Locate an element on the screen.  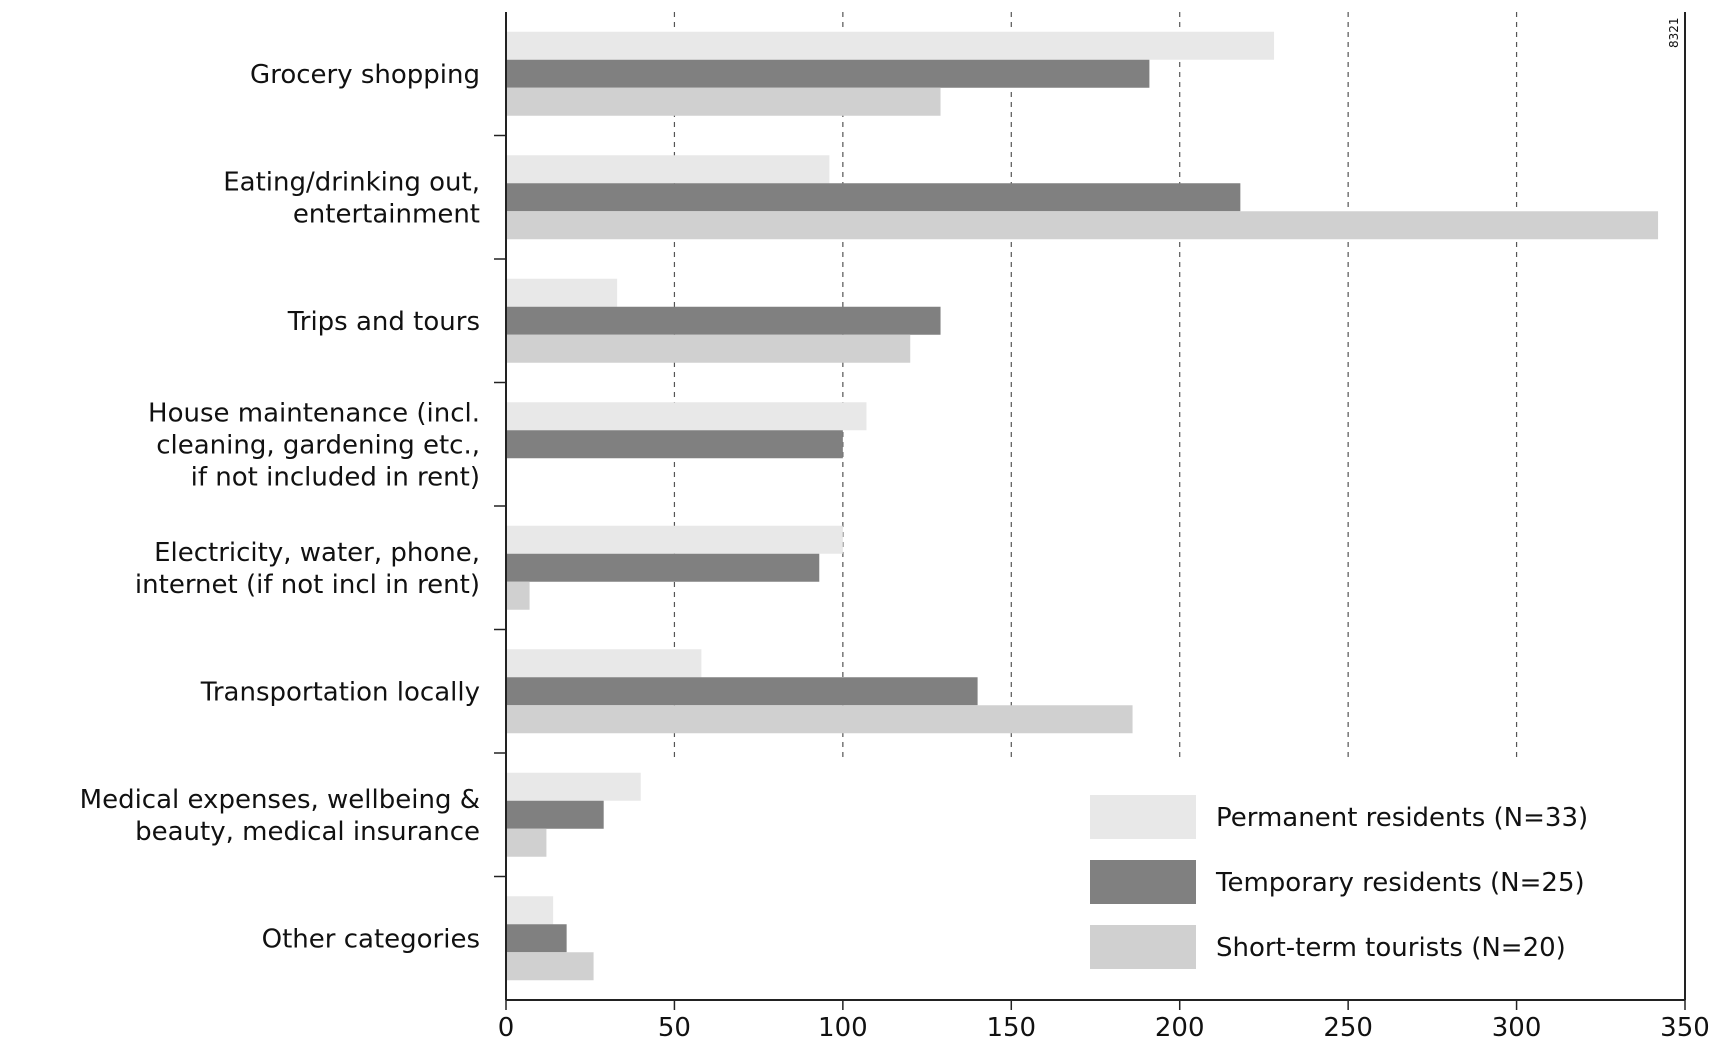
x-tick-label: 150 is located at coordinates (1011, 1027).